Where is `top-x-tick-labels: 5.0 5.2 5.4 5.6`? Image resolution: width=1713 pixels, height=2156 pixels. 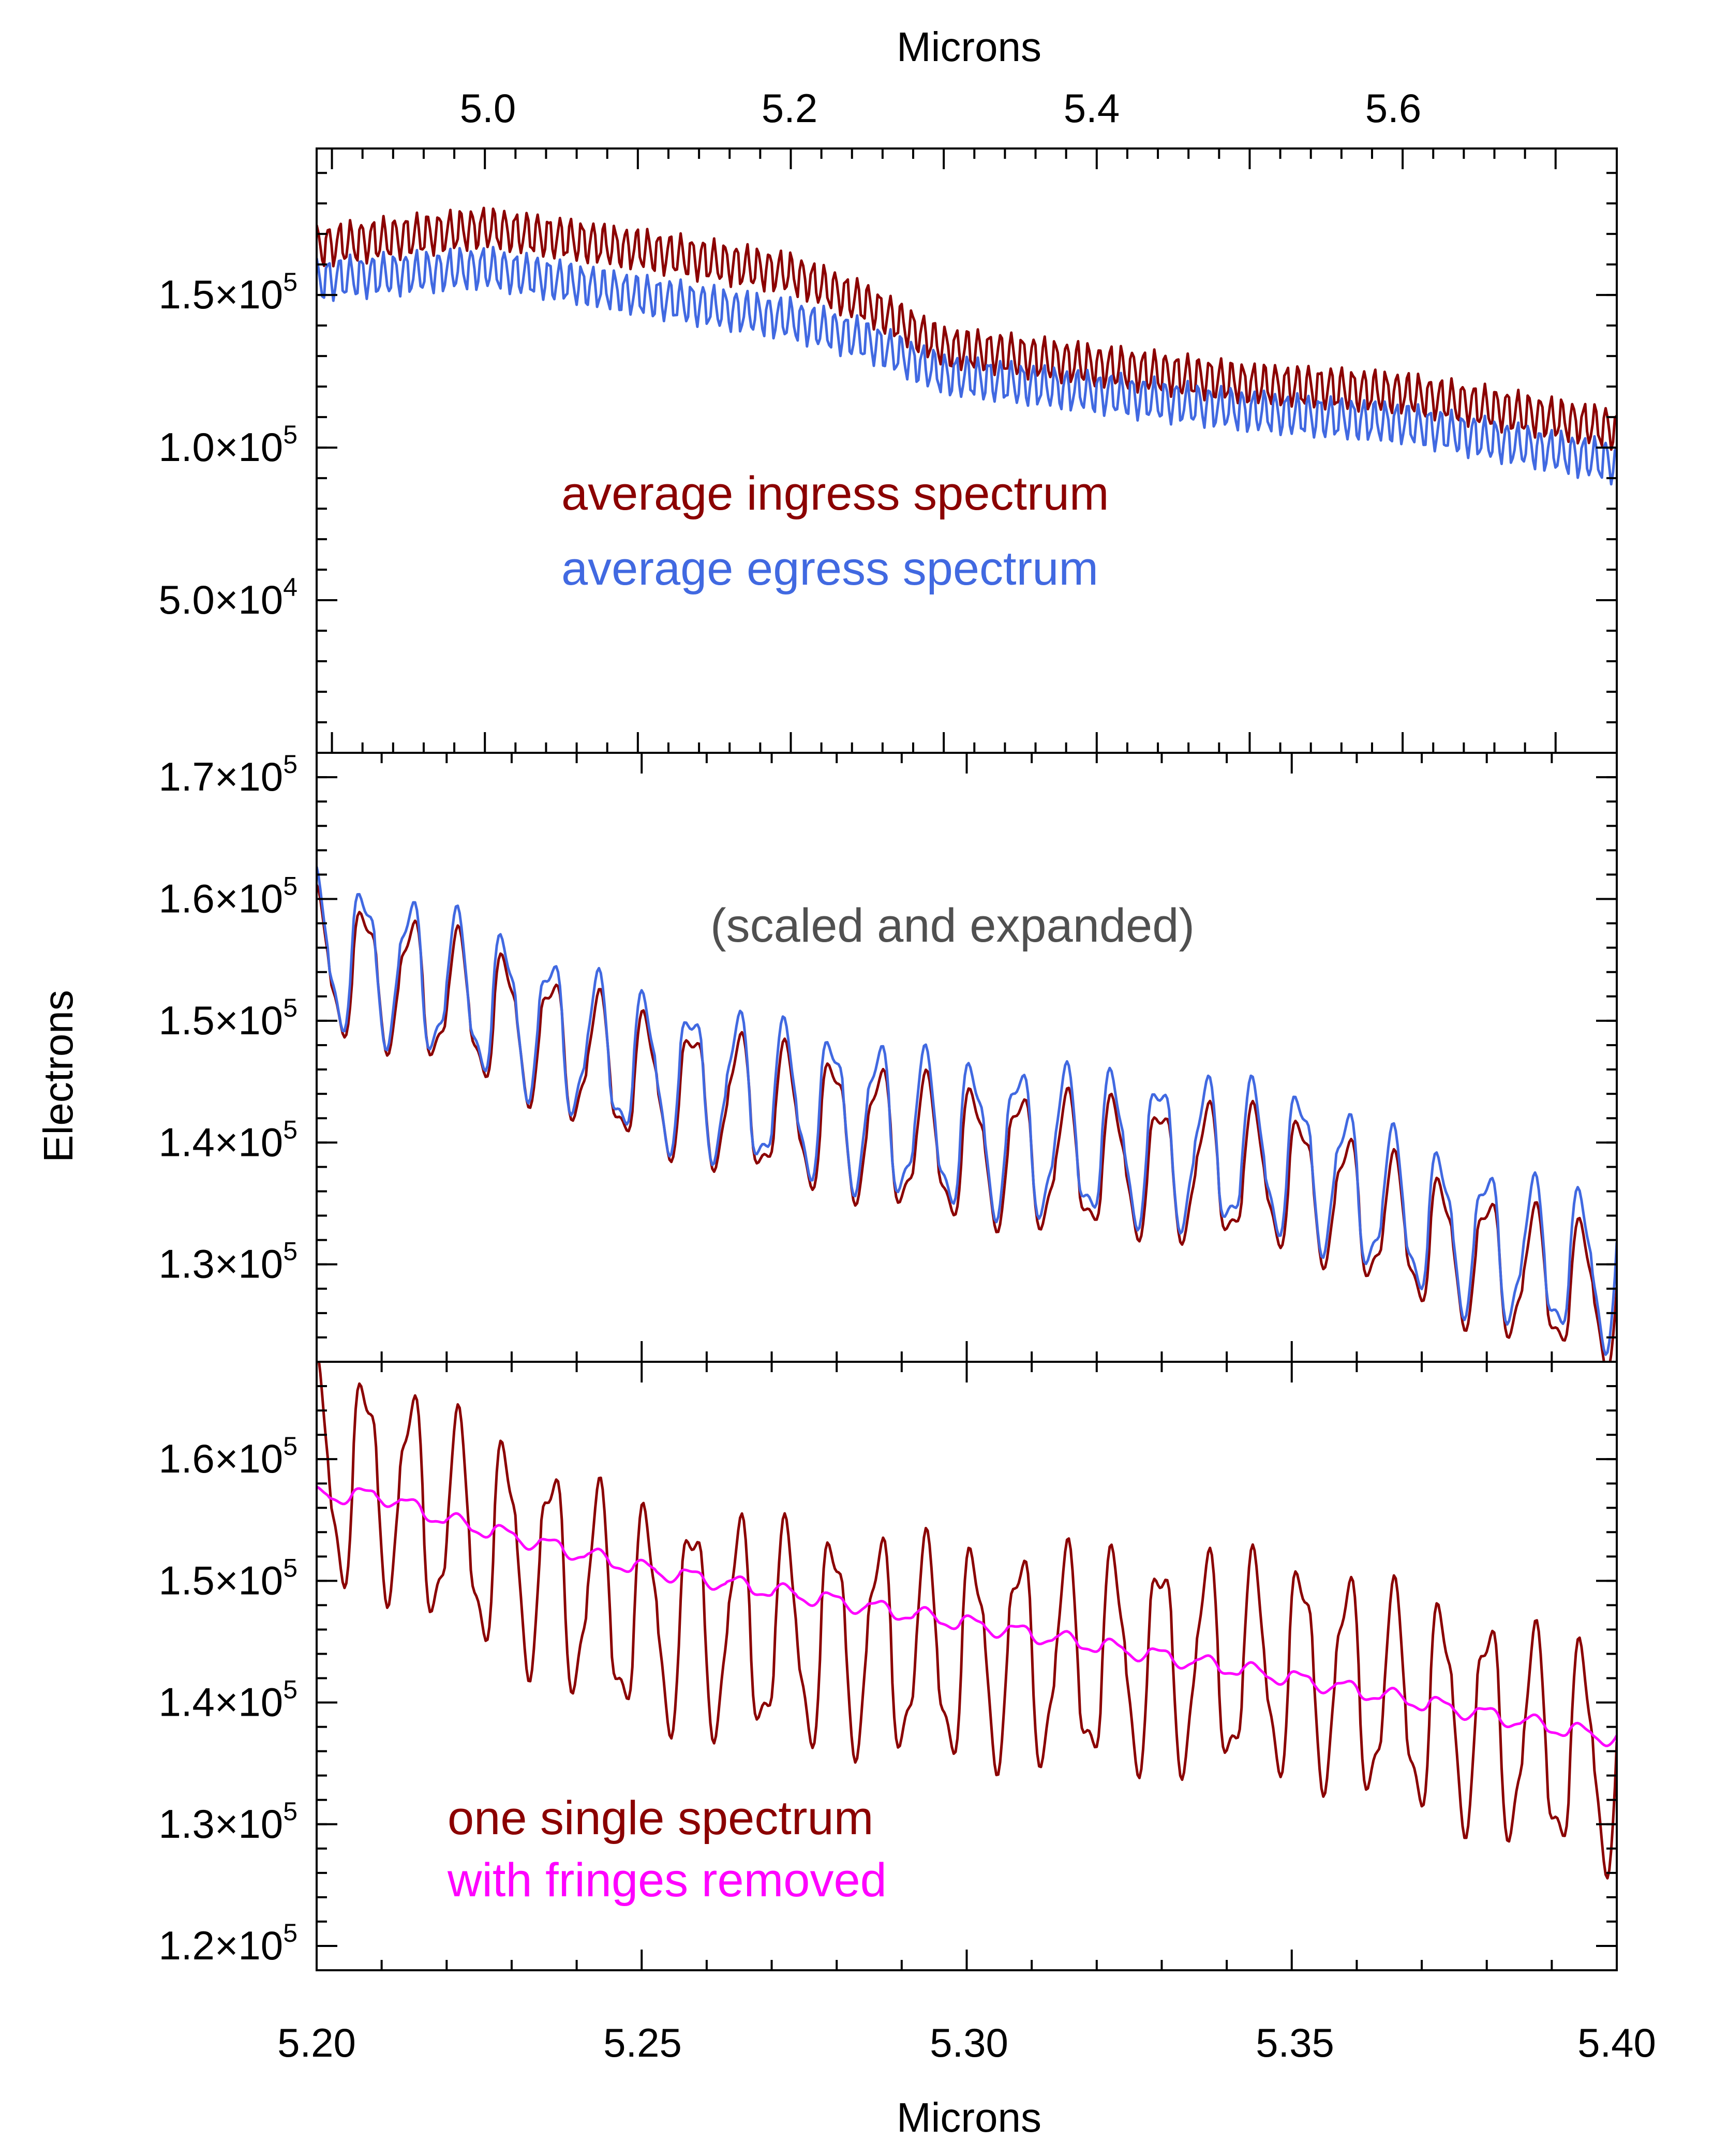 top-x-tick-labels: 5.0 5.2 5.4 5.6 is located at coordinates (940, 108).